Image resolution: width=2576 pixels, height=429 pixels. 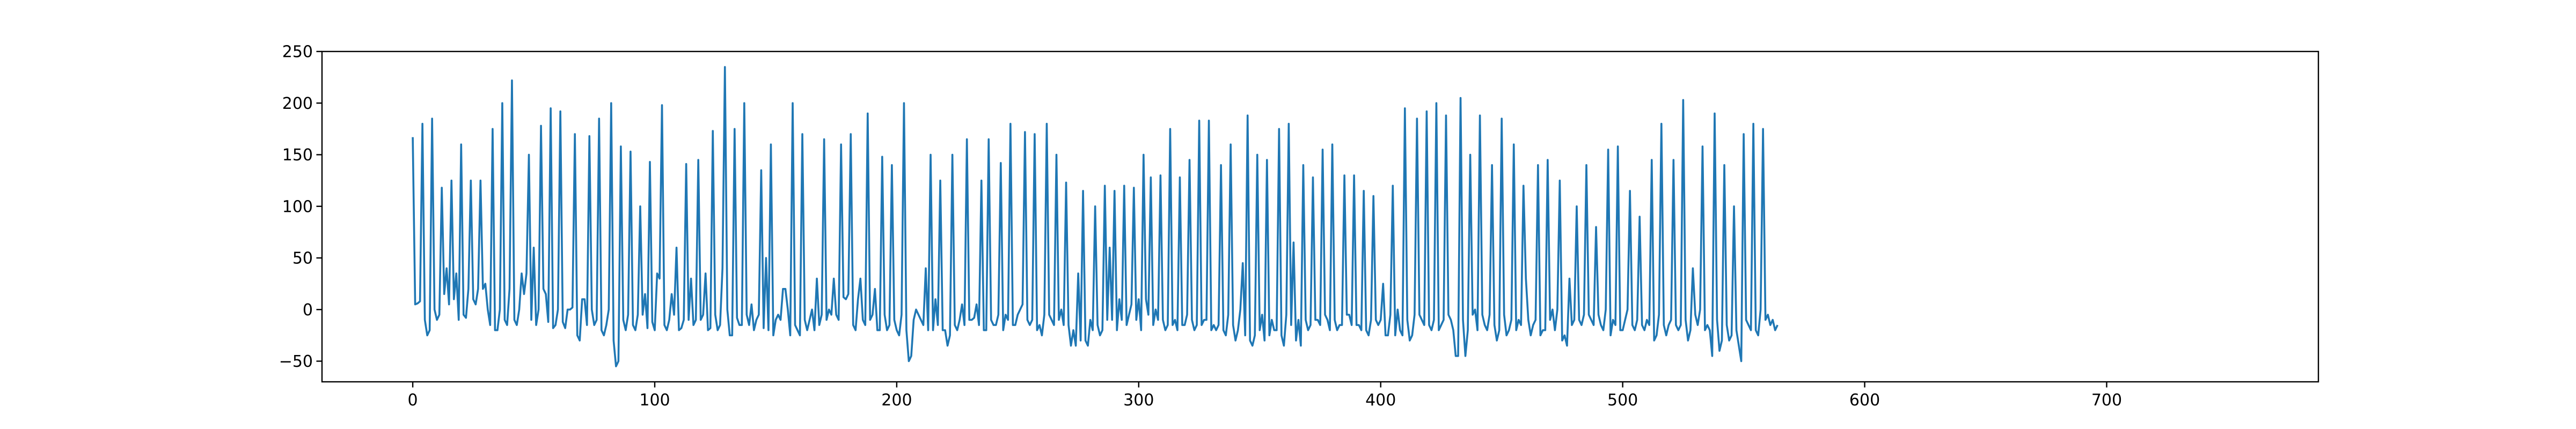 I want to click on x-tick-label: 400, so click(x=1380, y=400).